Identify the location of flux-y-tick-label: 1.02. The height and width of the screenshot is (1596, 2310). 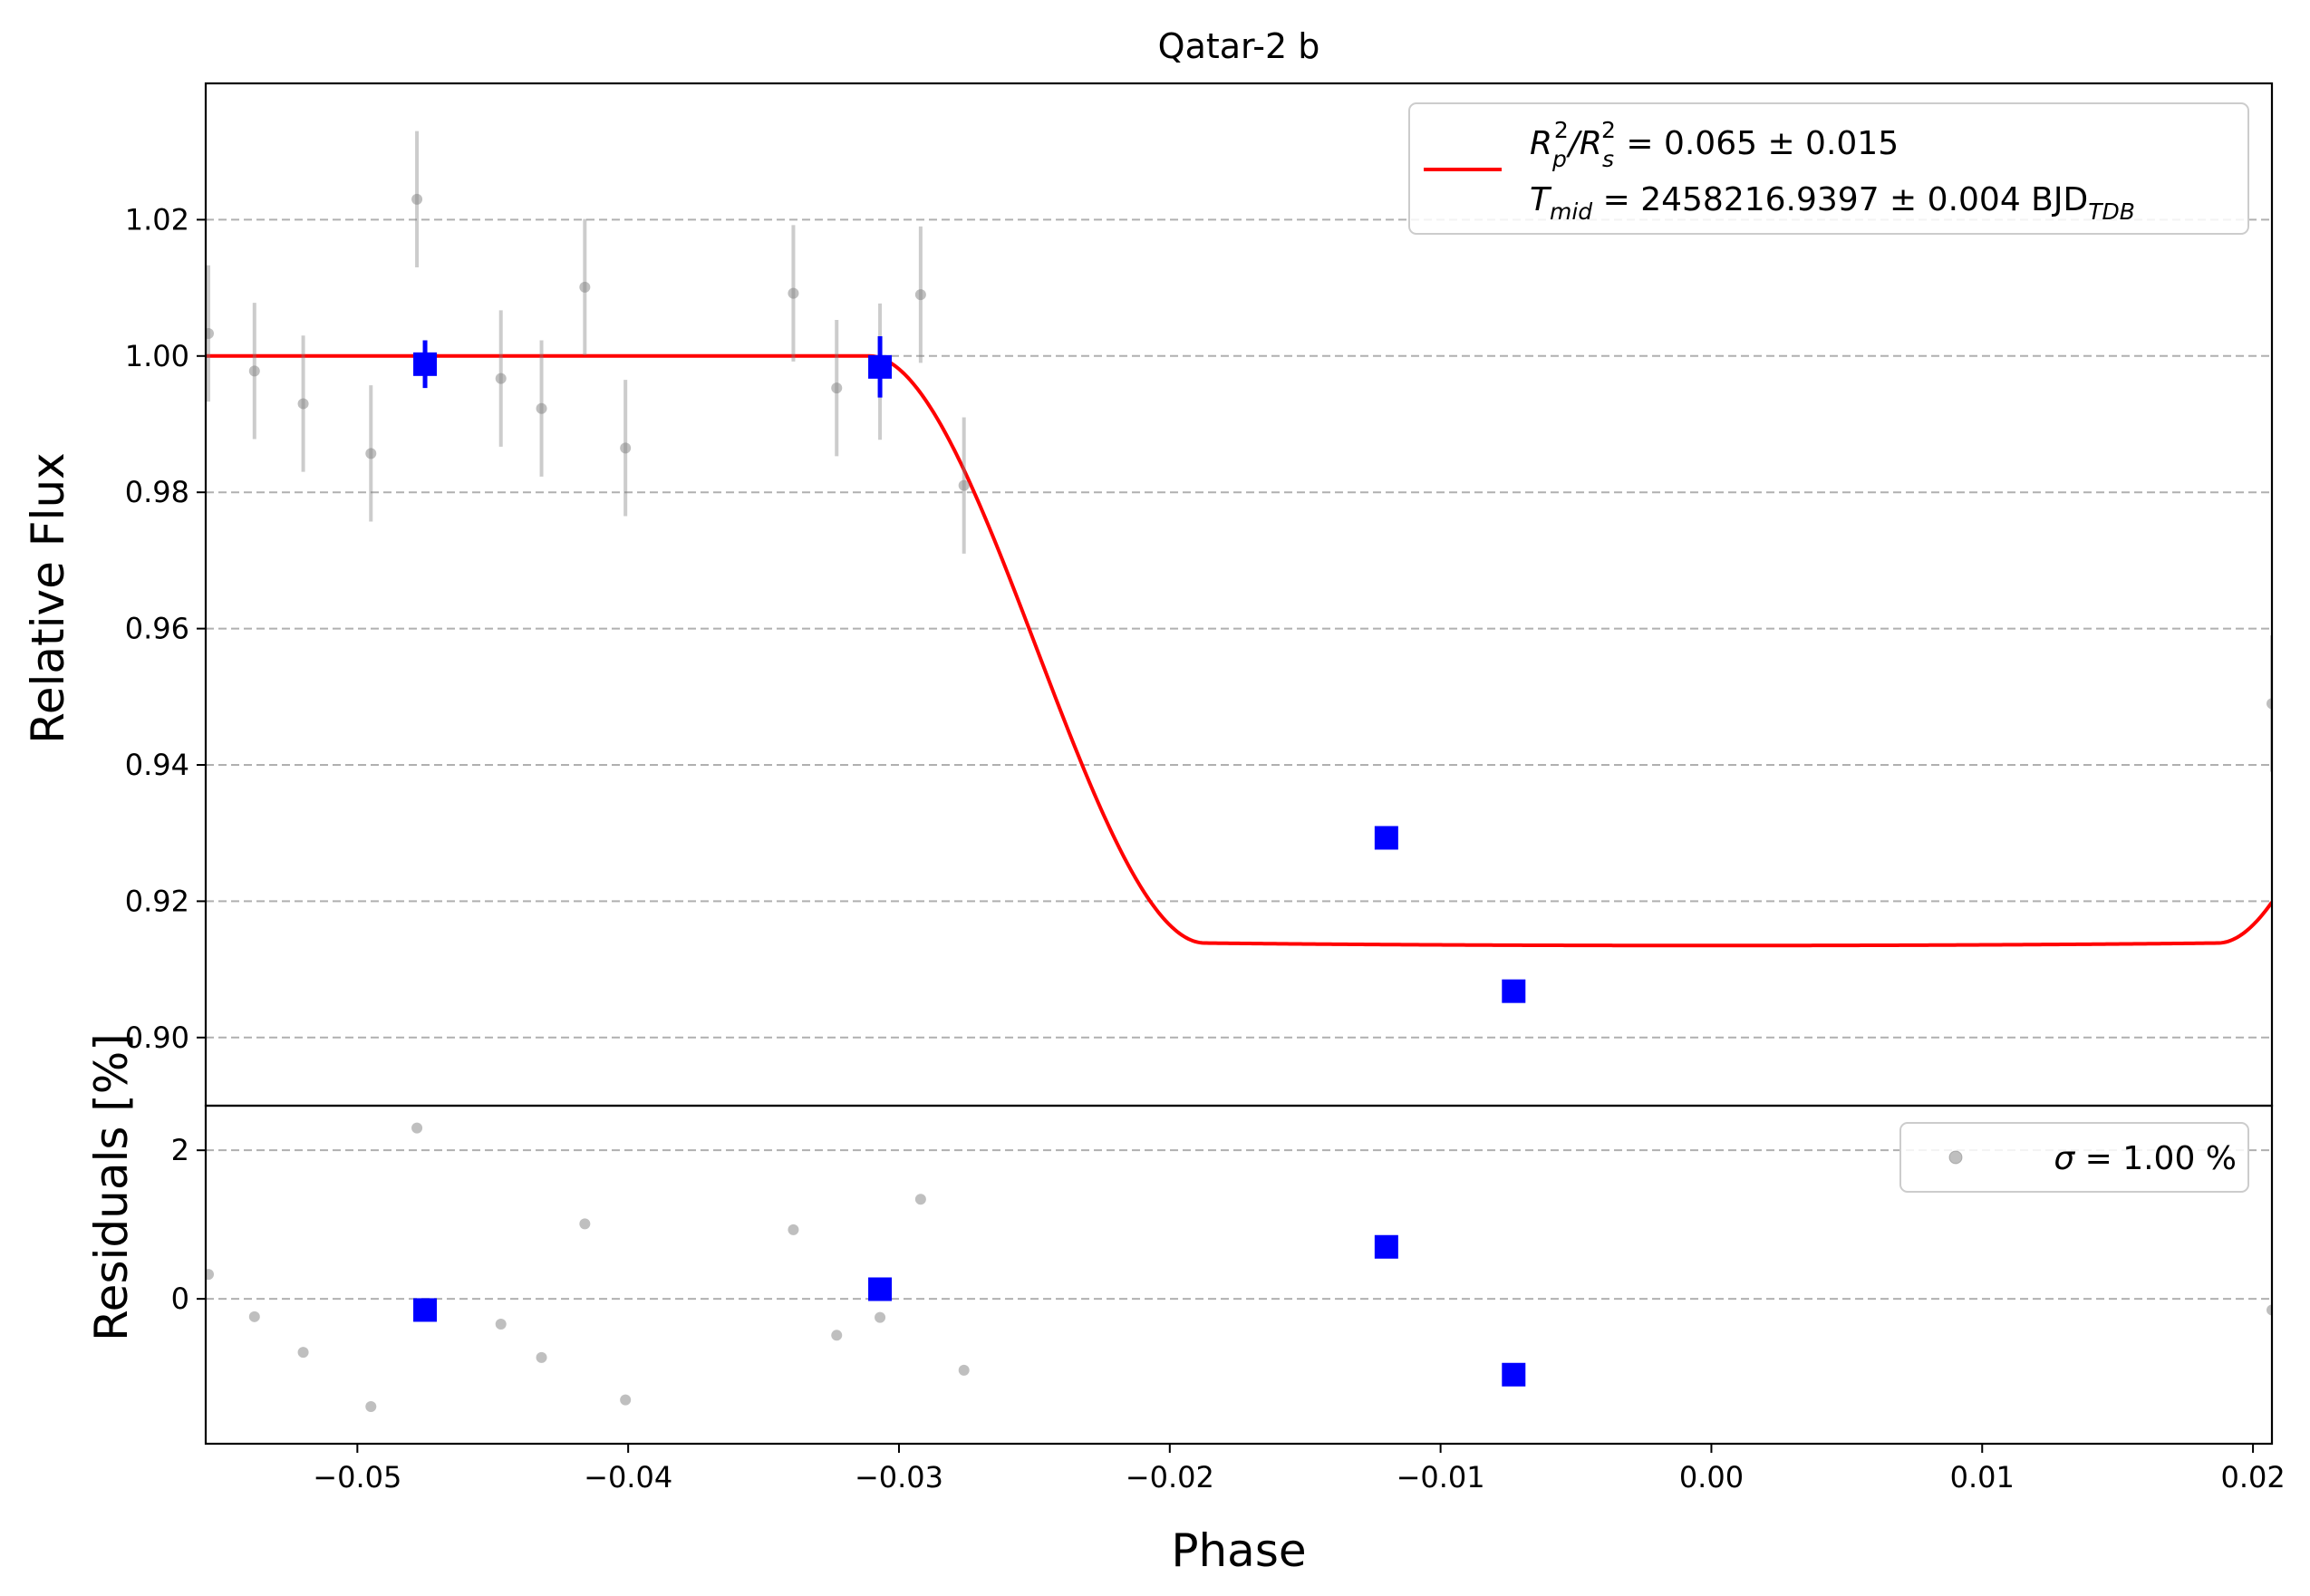
(157, 219).